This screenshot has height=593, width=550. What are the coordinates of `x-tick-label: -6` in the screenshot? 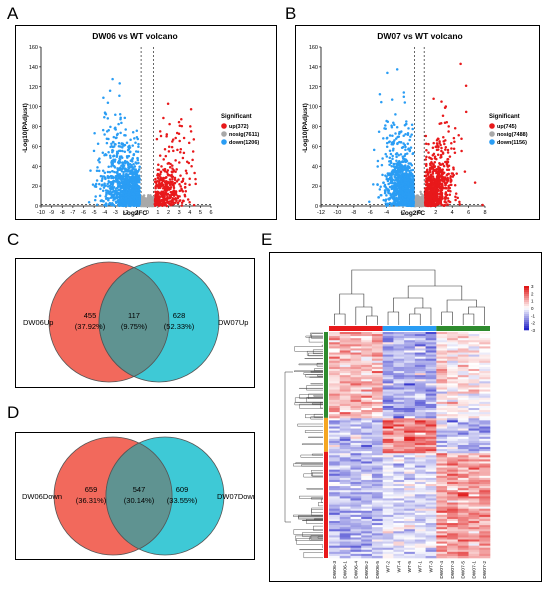 It's located at (370, 213).